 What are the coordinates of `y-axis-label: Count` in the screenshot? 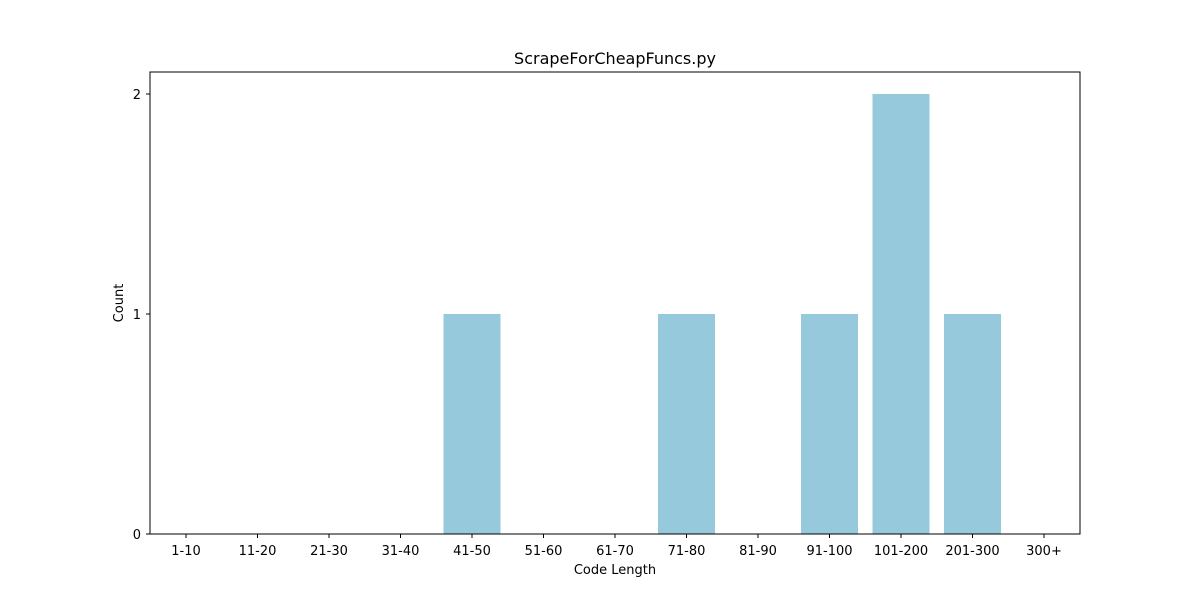 It's located at (119, 303).